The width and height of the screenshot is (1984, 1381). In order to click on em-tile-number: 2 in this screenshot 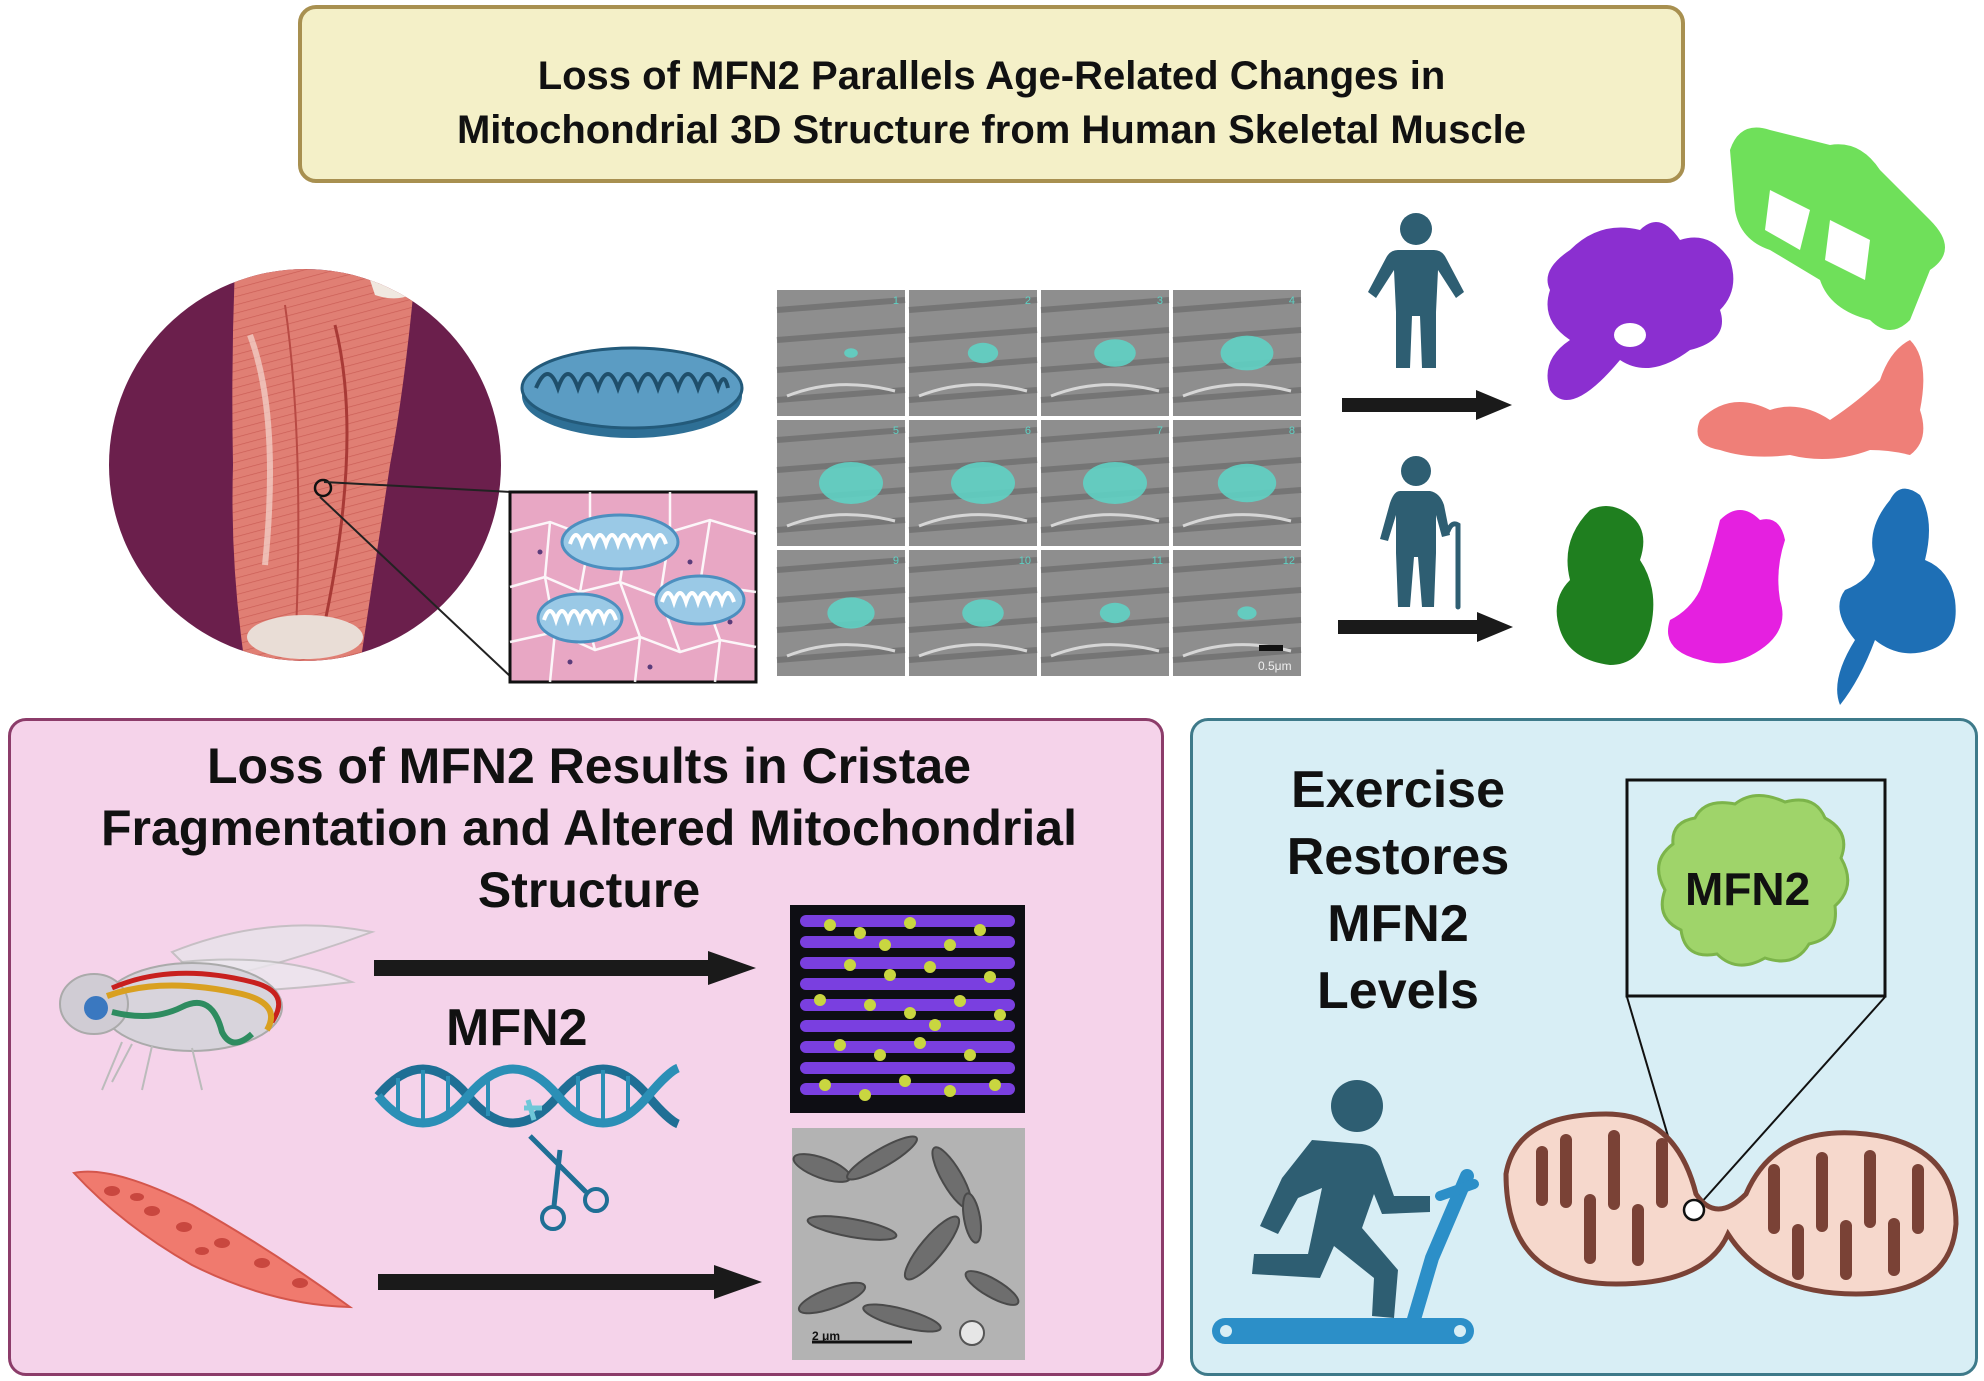, I will do `click(1028, 301)`.